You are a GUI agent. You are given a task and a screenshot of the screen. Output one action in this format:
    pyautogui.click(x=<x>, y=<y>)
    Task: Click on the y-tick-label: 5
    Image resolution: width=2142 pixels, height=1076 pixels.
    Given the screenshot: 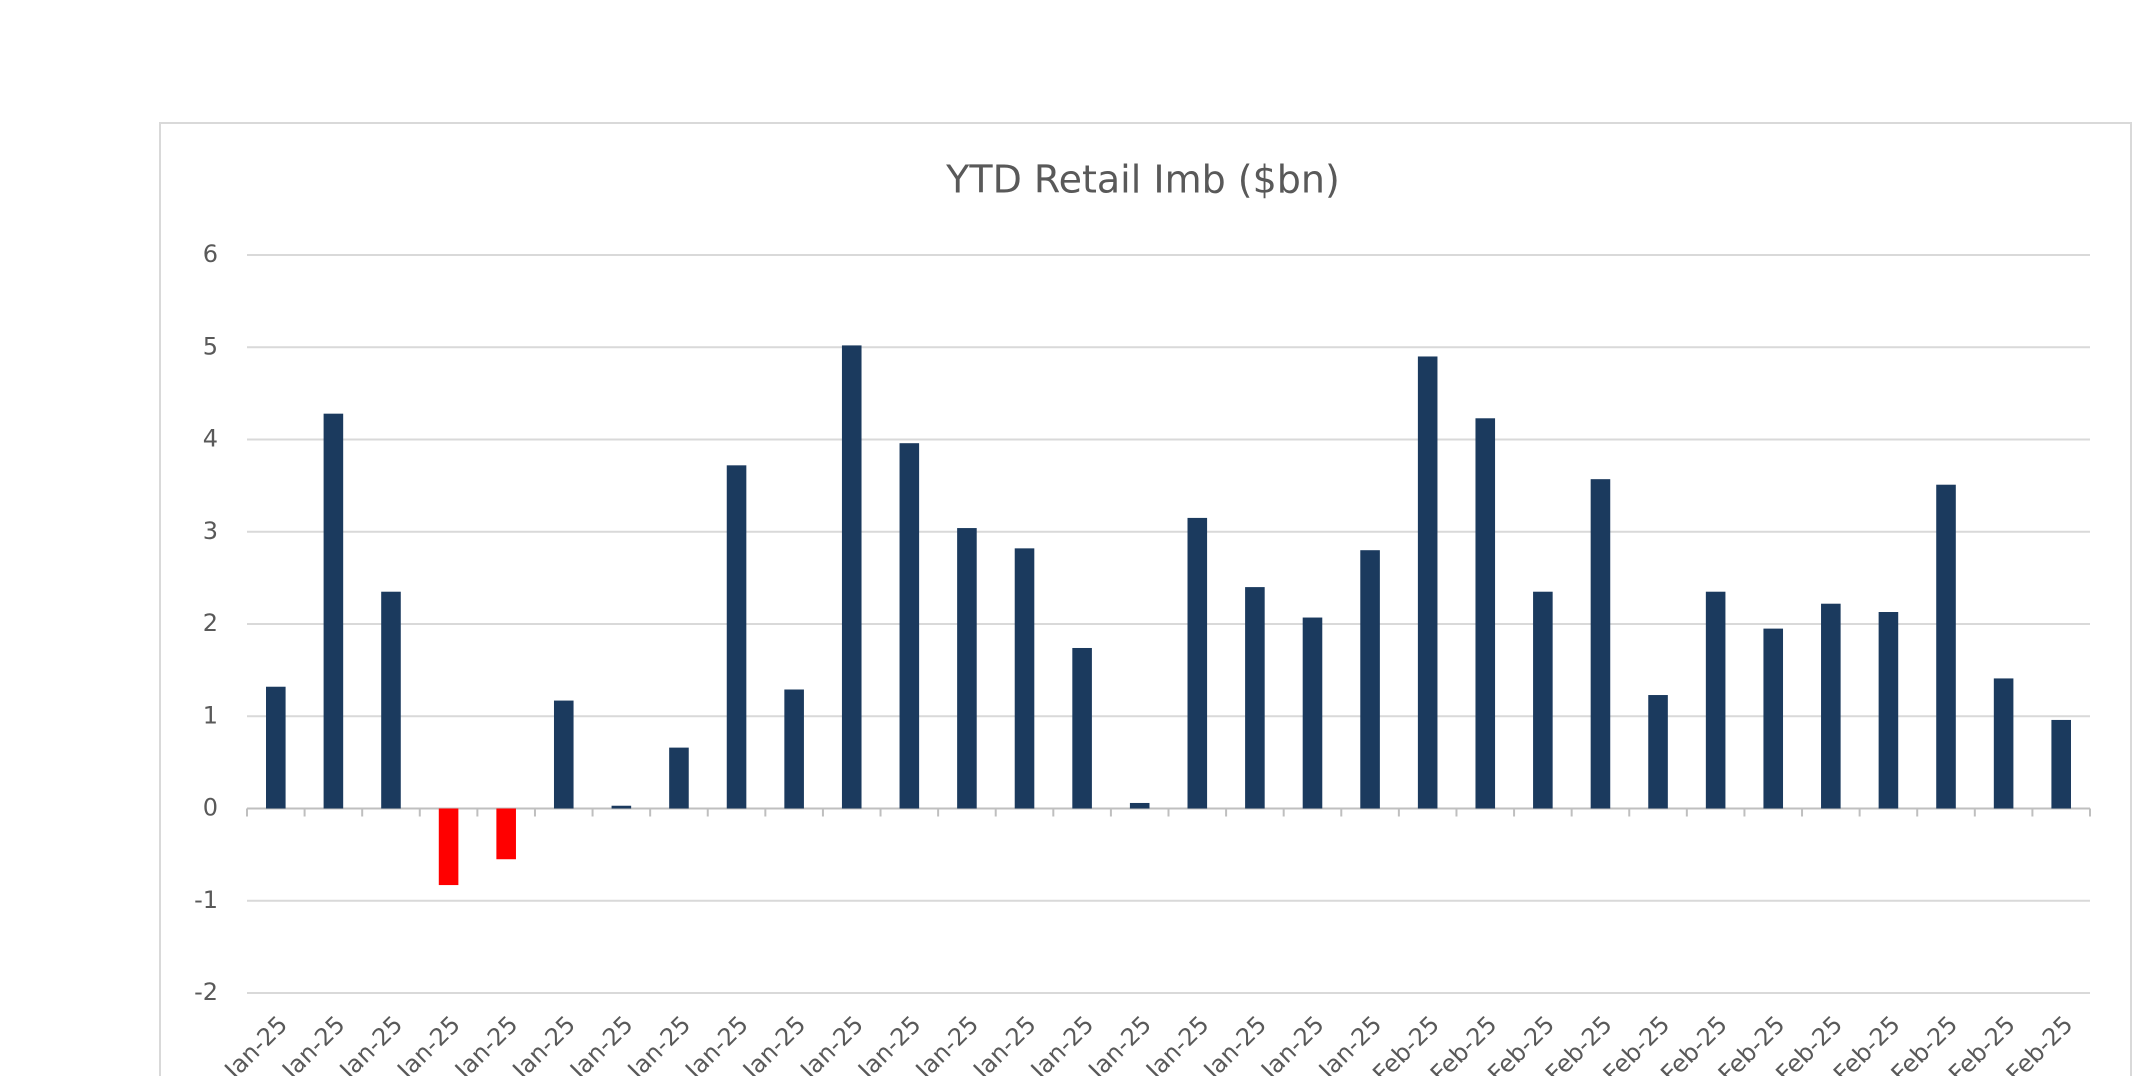 What is the action you would take?
    pyautogui.click(x=210, y=346)
    